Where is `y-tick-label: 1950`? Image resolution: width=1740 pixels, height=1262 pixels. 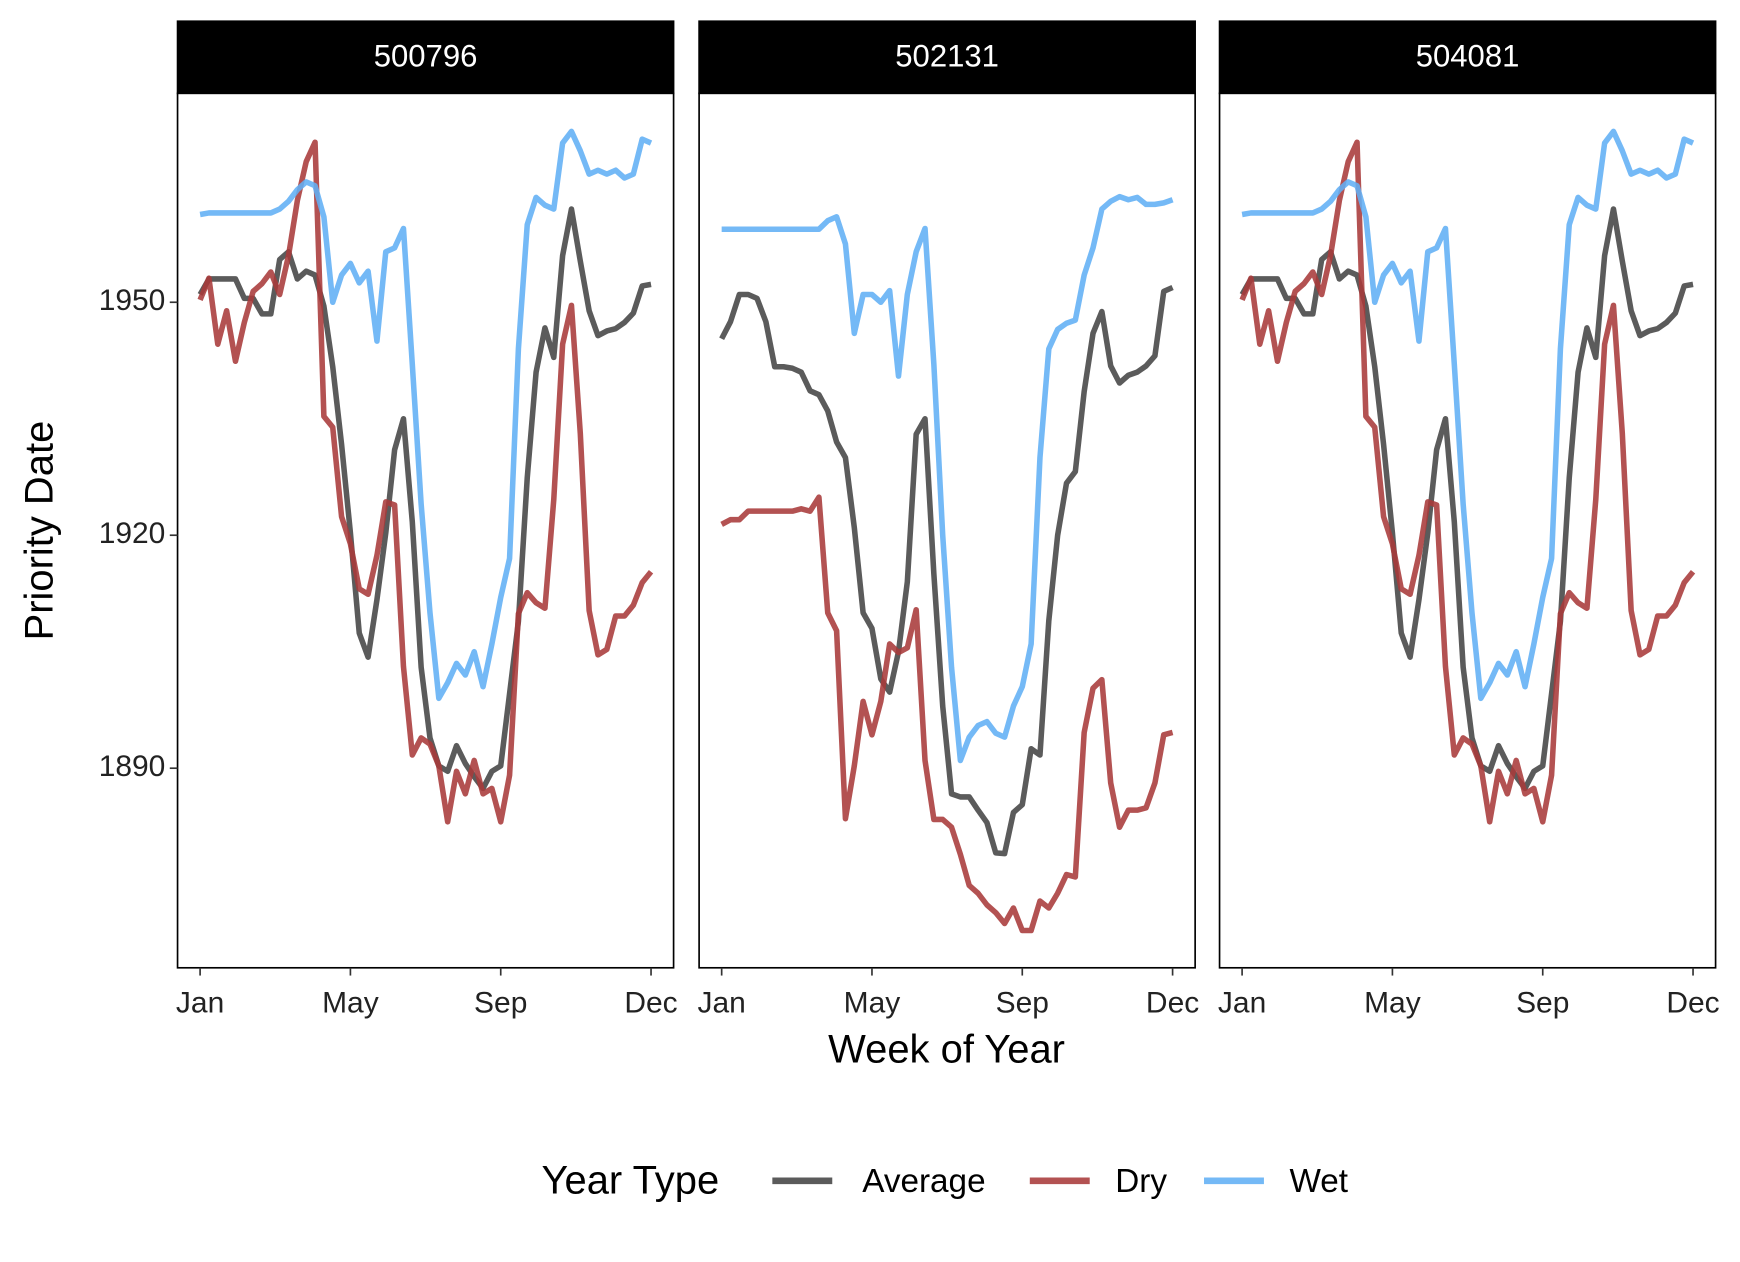
y-tick-label: 1950 is located at coordinates (132, 300).